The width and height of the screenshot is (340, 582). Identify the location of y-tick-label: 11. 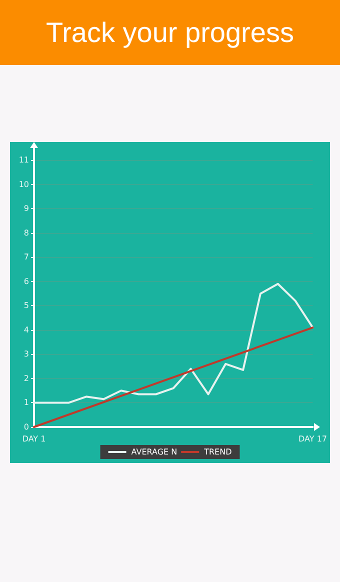
(23, 160).